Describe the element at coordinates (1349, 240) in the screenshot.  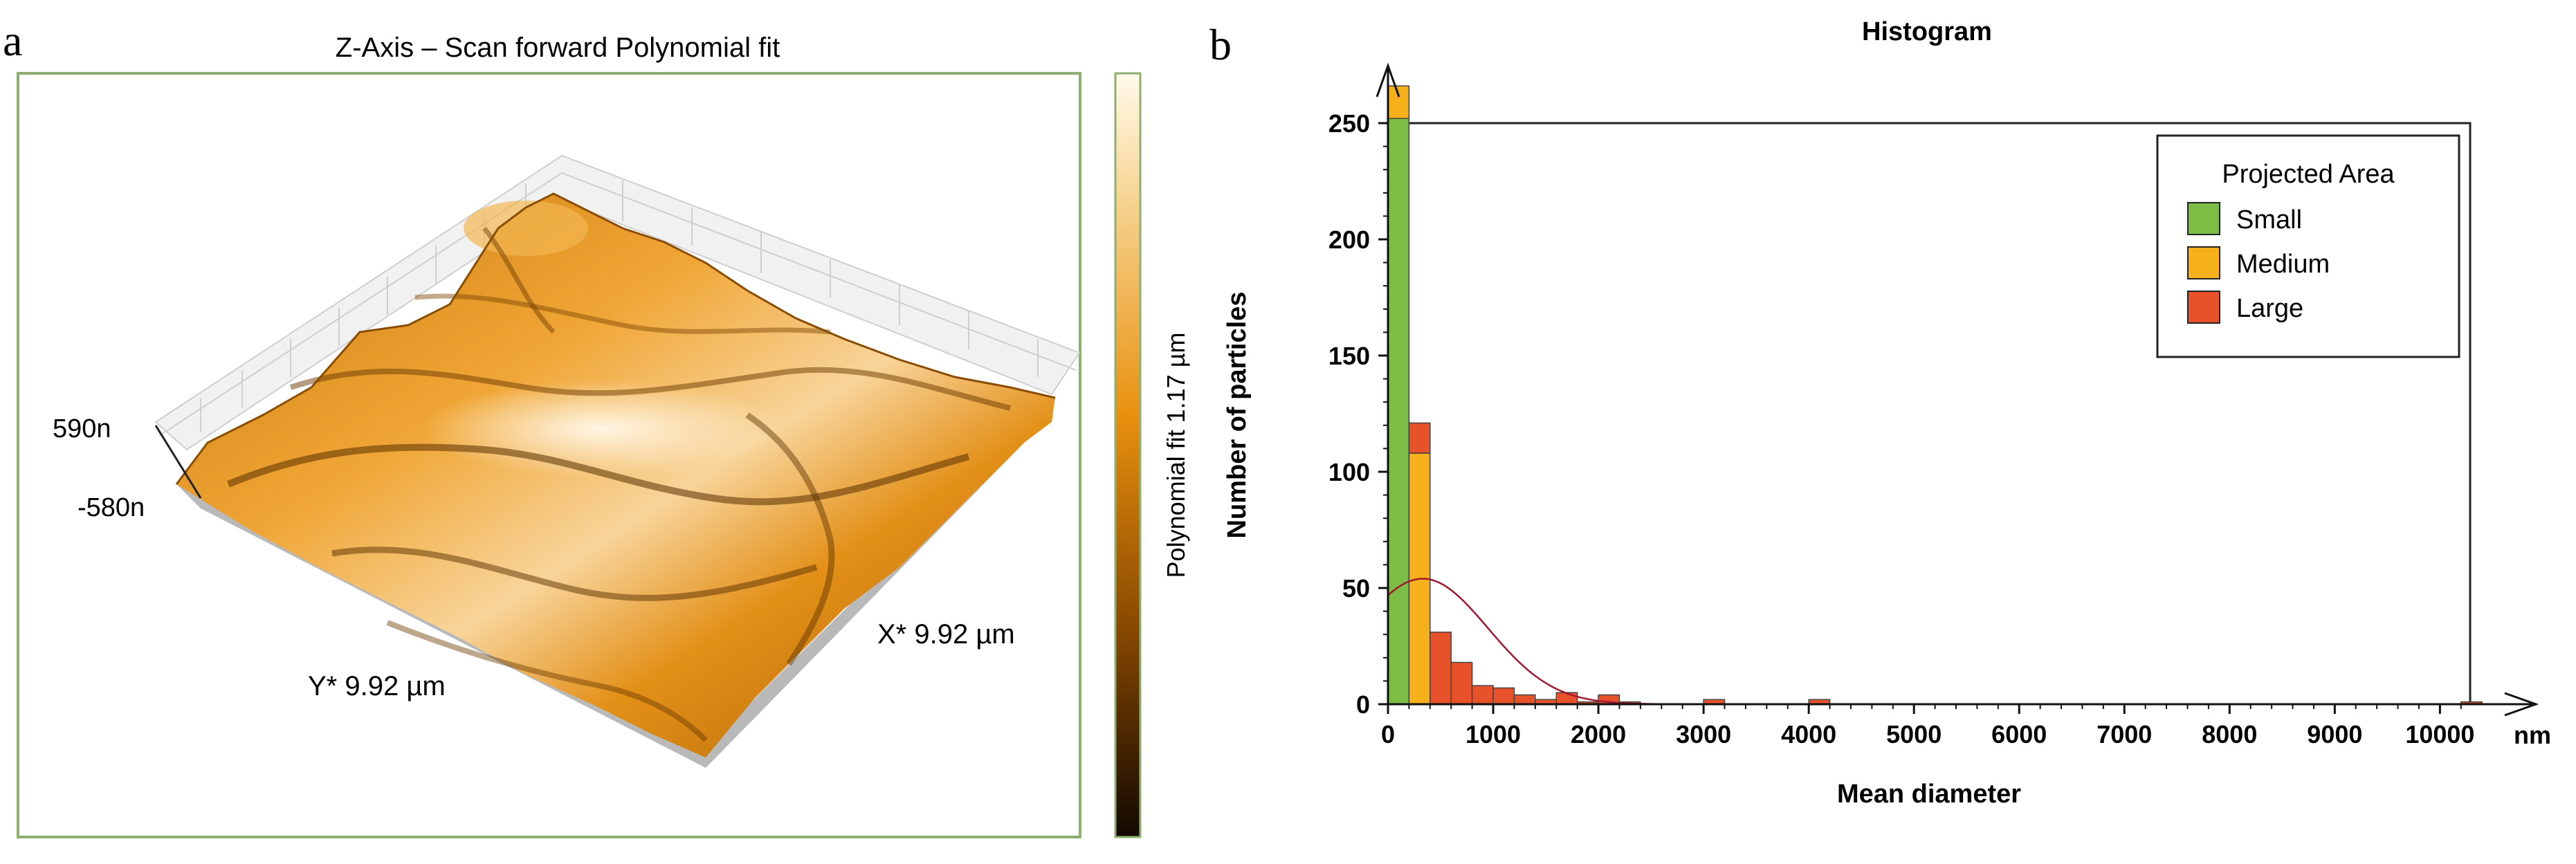
I see `y-tick-label-200: 200` at that location.